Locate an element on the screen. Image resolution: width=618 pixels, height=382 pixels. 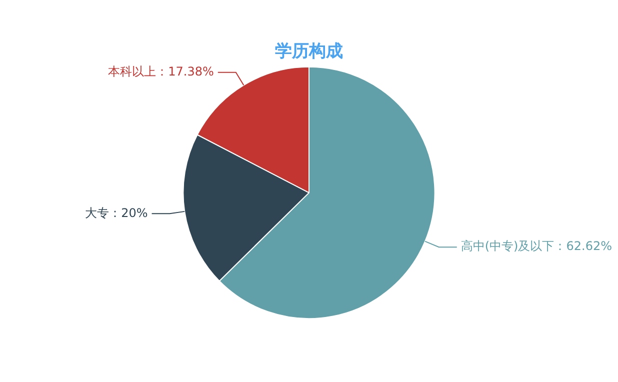
slice-label: 大专：20% is located at coordinates (116, 213).